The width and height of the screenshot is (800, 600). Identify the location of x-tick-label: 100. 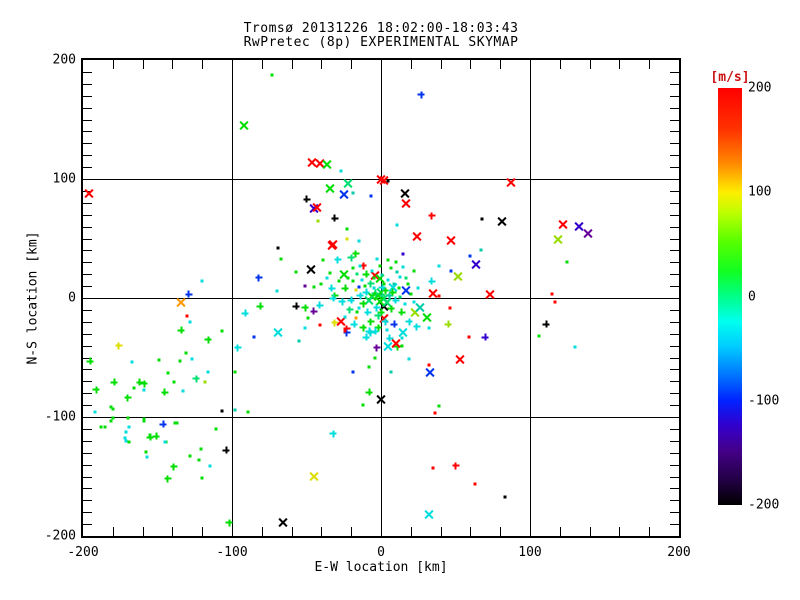
(530, 552).